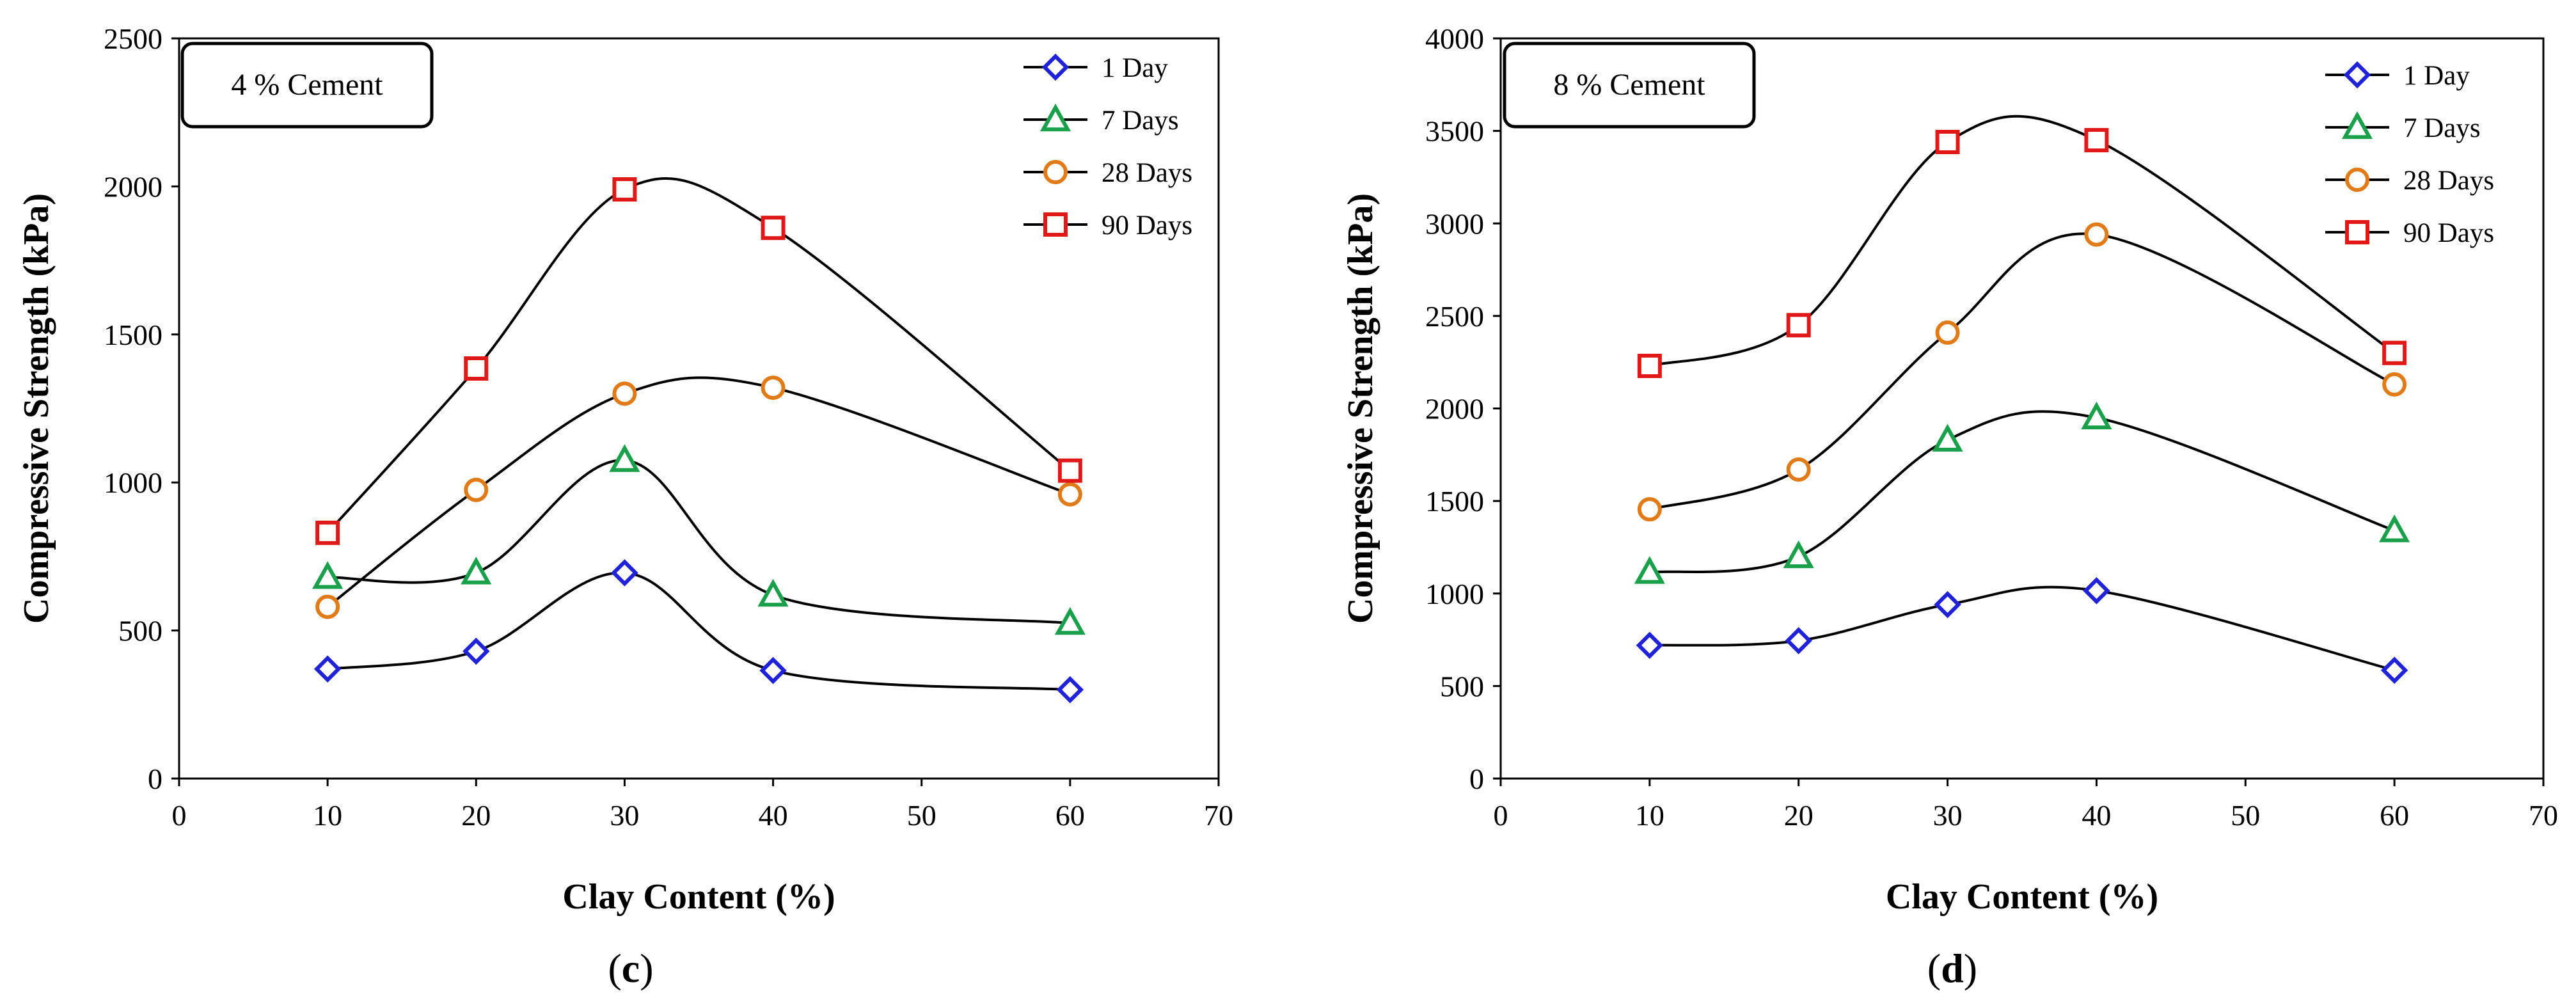 This screenshot has width=2576, height=1005. I want to click on y-tick-label: 4000, so click(1454, 38).